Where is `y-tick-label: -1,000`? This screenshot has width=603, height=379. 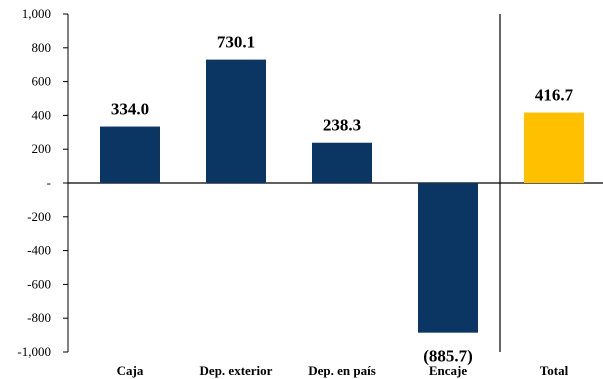 y-tick-label: -1,000 is located at coordinates (34, 351).